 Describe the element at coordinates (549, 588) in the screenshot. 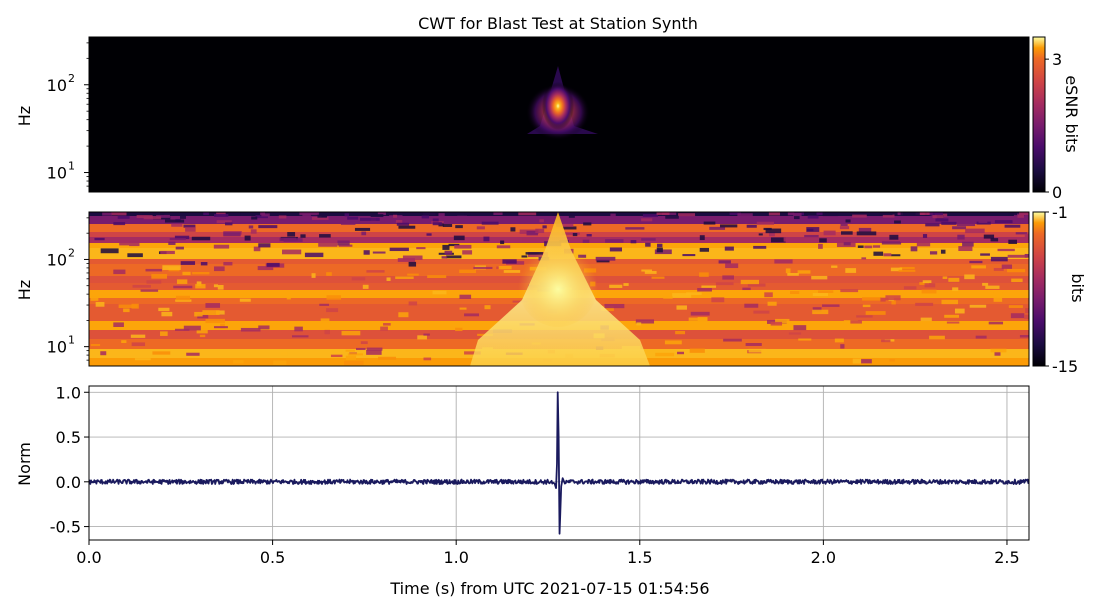

I see `x-axis-label: Time (s) from UTC 2021-07-15 01:54:56` at that location.